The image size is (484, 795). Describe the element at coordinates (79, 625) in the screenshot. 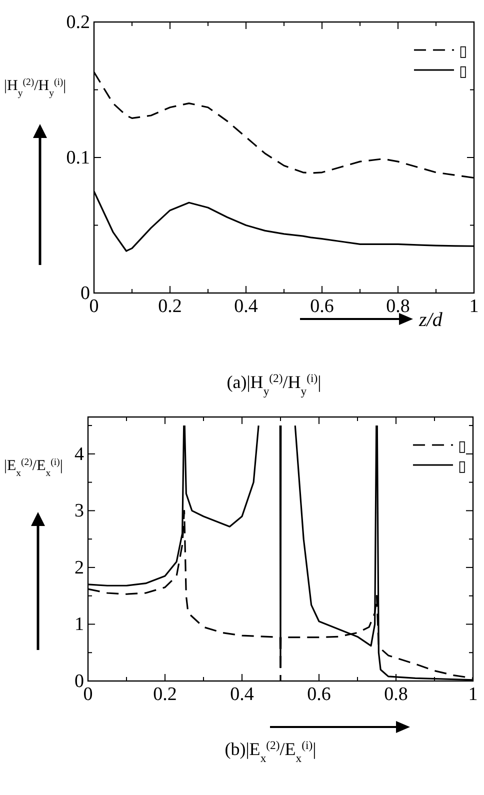

I see `y-tick-label: 1` at that location.